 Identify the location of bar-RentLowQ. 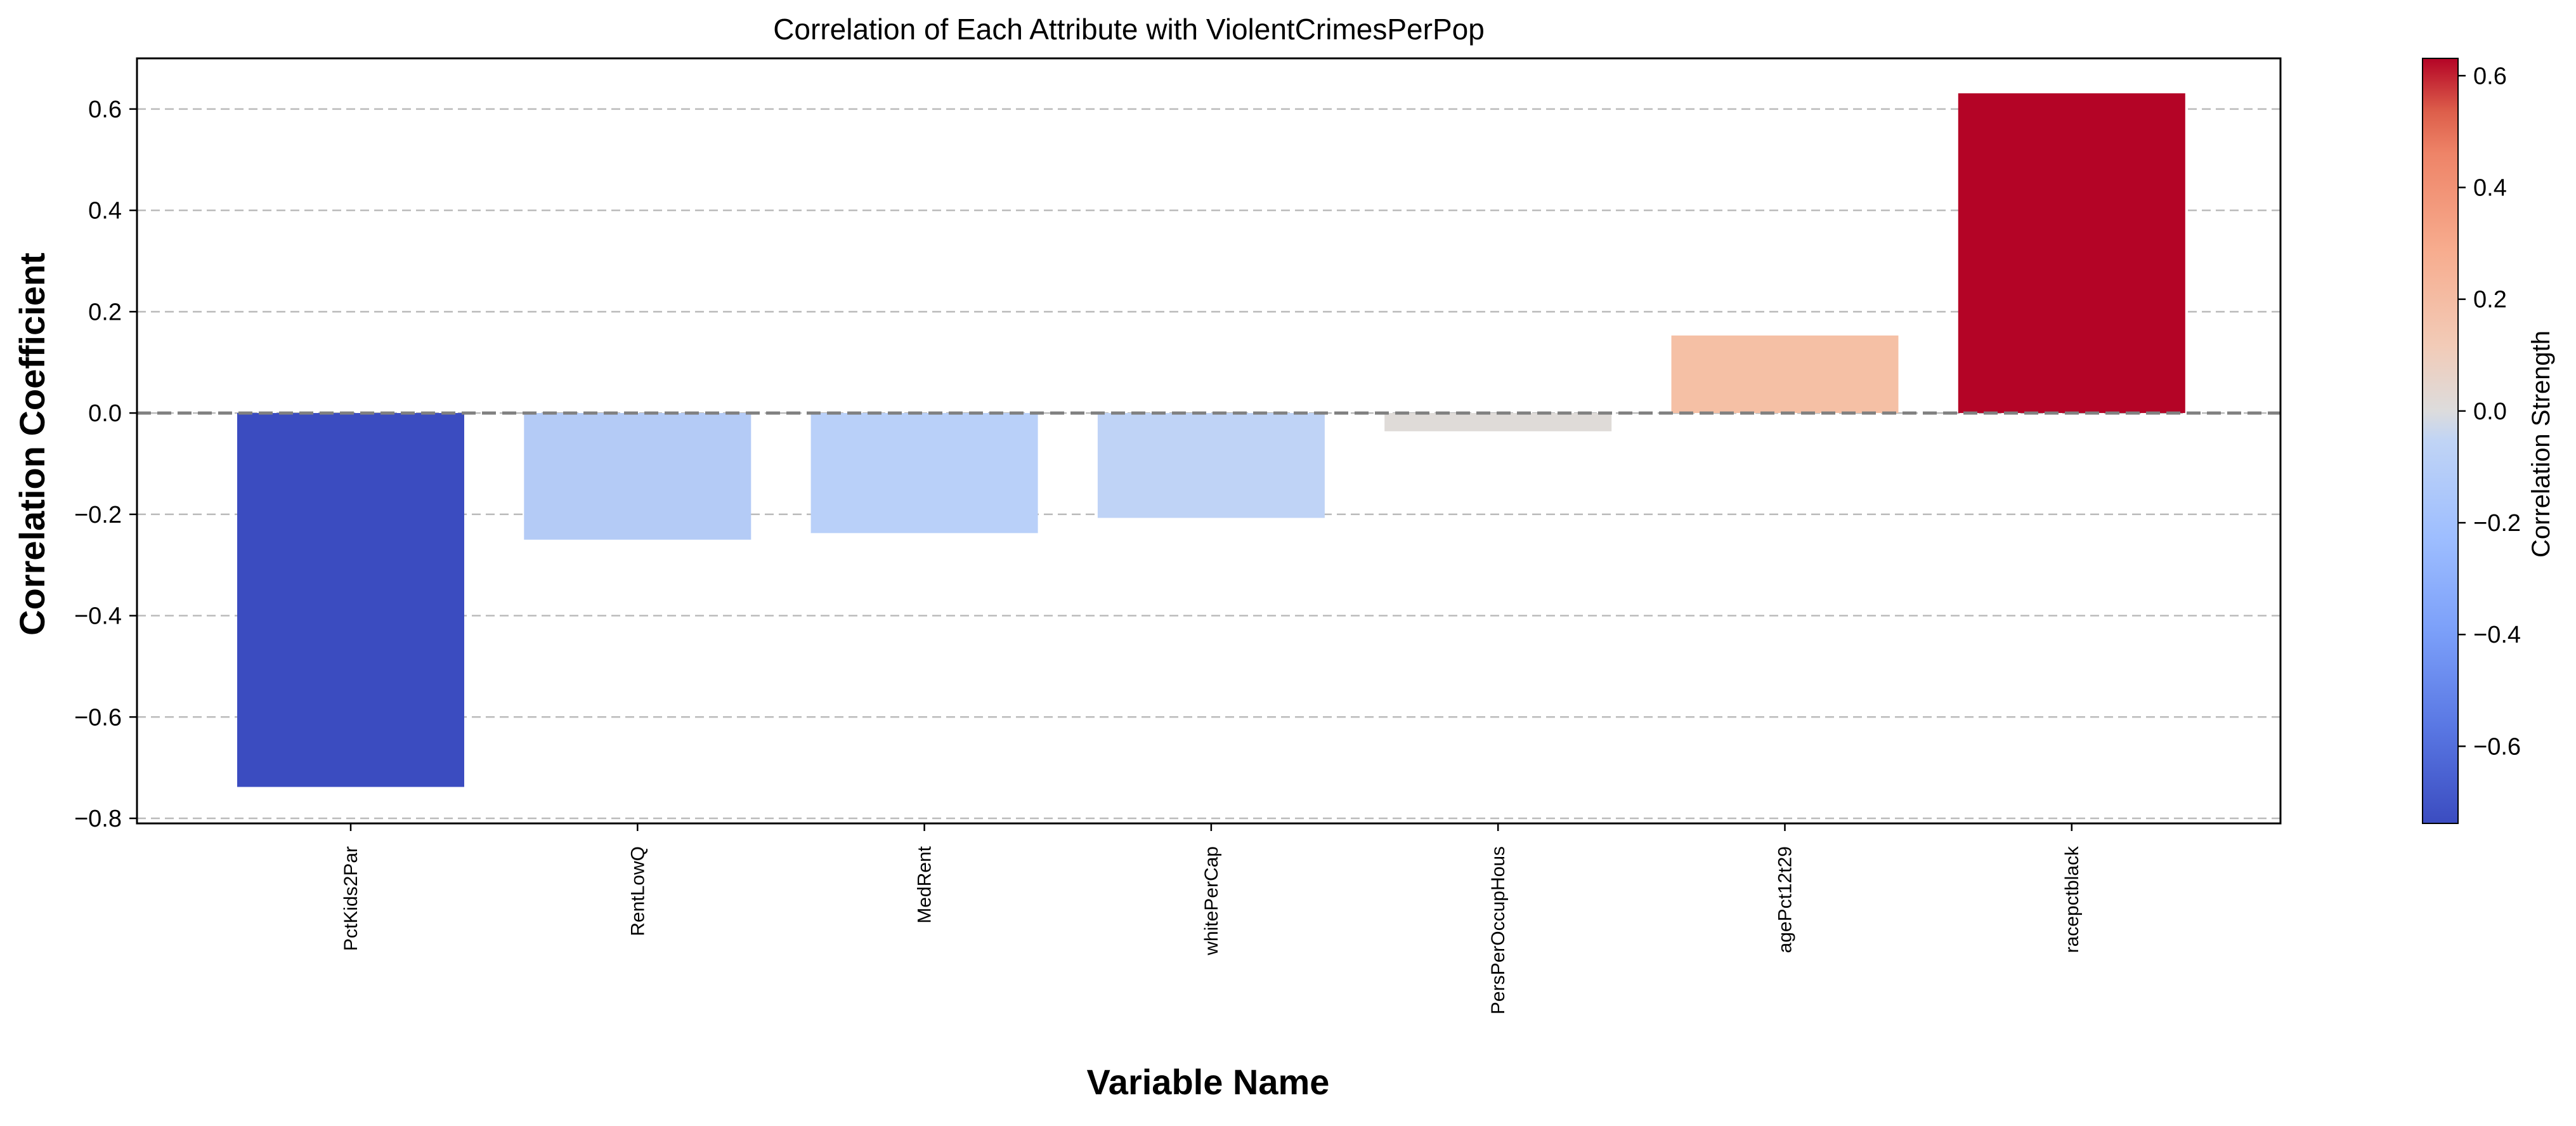
(638, 476).